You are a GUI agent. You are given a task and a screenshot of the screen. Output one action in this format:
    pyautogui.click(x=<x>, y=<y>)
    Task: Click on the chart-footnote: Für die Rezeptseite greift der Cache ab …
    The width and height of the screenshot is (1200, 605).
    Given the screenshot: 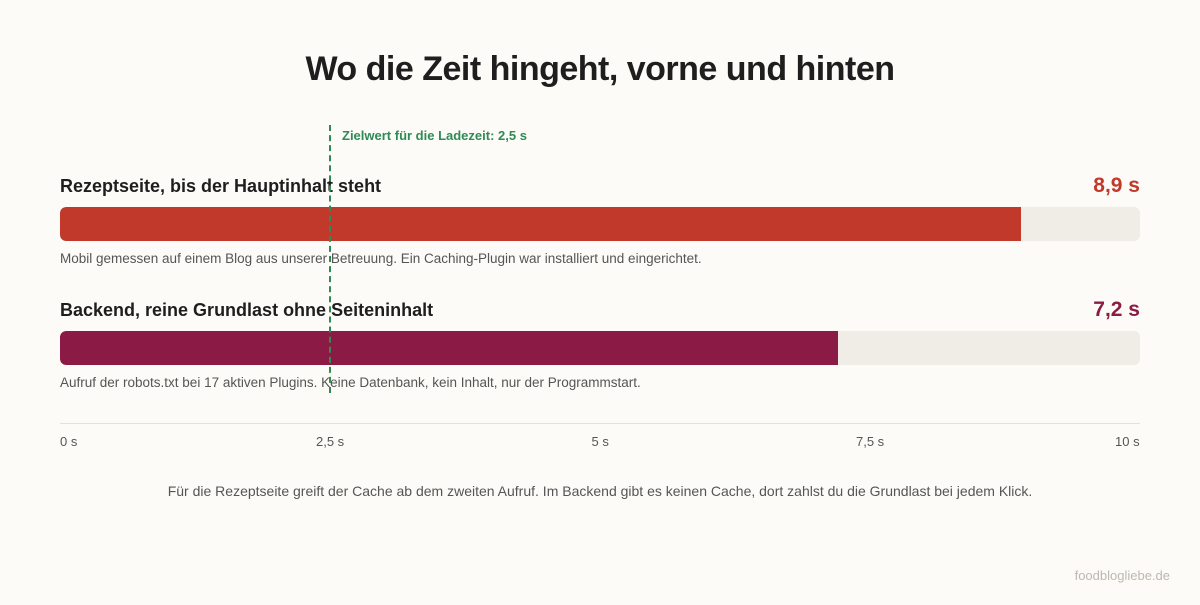 What is the action you would take?
    pyautogui.click(x=600, y=491)
    